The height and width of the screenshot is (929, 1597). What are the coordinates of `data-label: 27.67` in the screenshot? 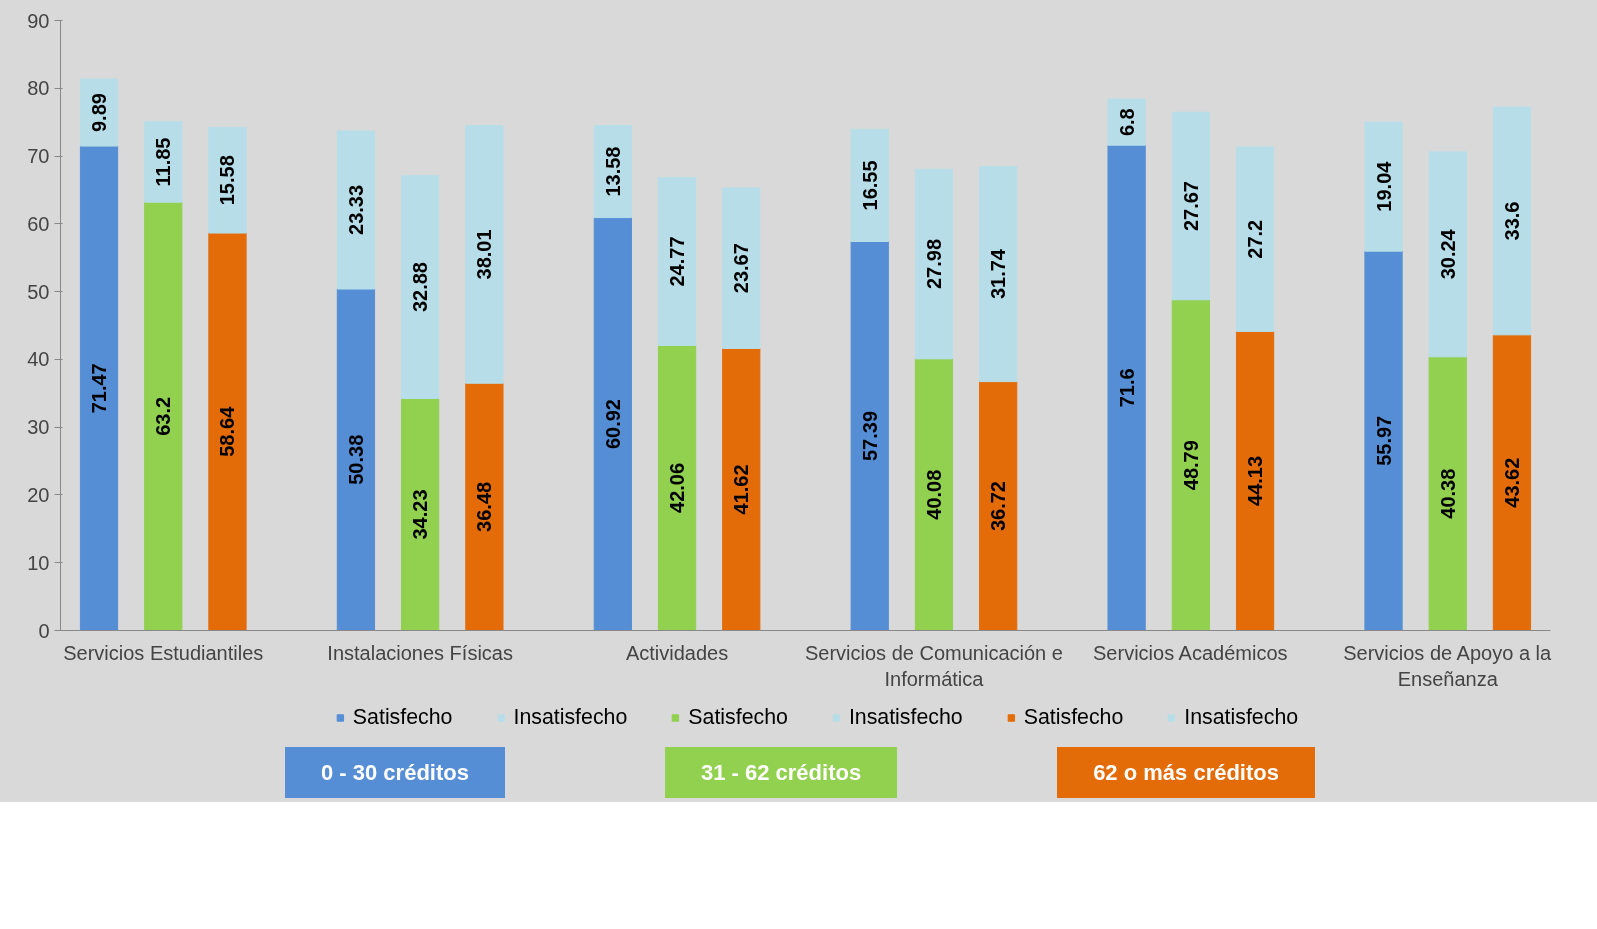 It's located at (1190, 206).